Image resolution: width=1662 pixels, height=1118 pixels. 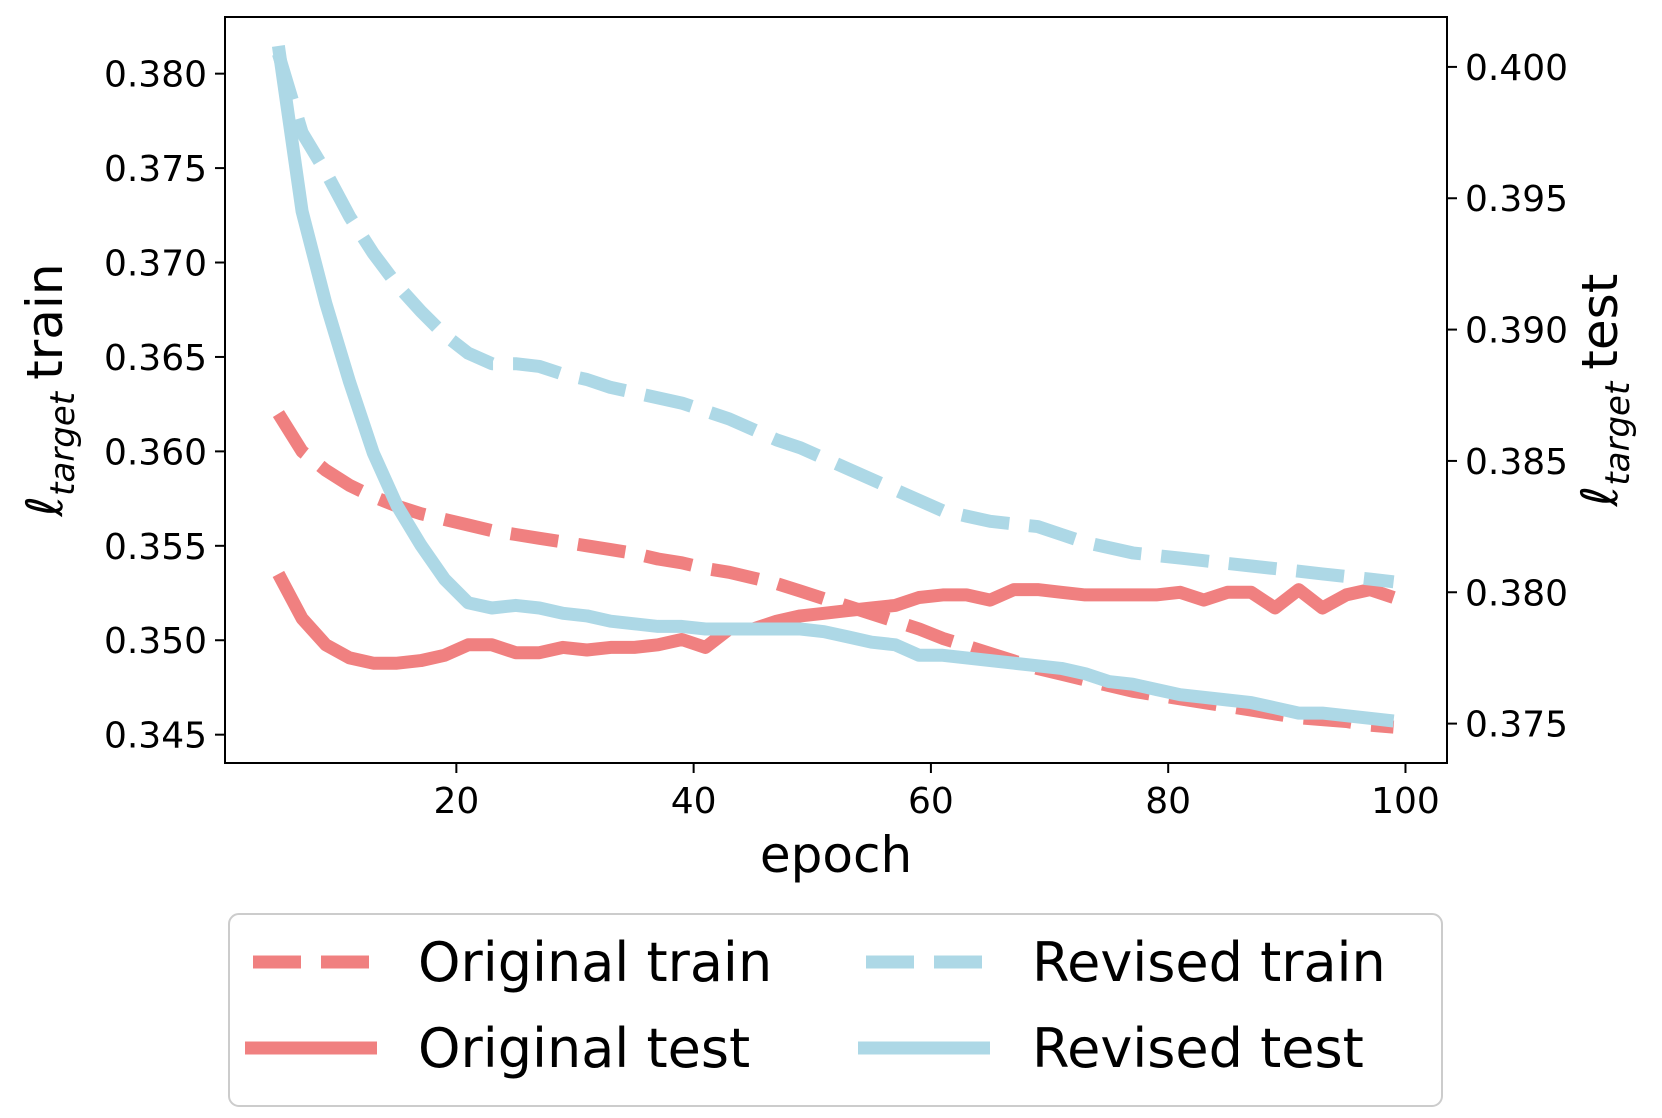 What do you see at coordinates (931, 801) in the screenshot?
I see `x-tick-label: 60` at bounding box center [931, 801].